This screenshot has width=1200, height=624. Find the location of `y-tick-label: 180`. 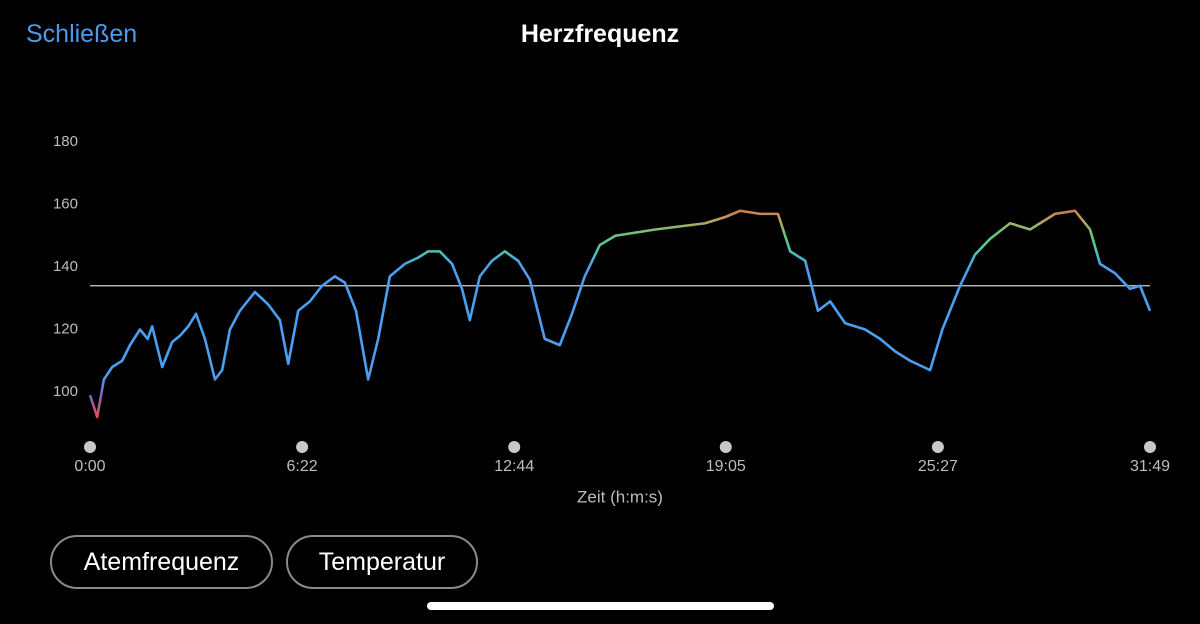

y-tick-label: 180 is located at coordinates (65, 141).